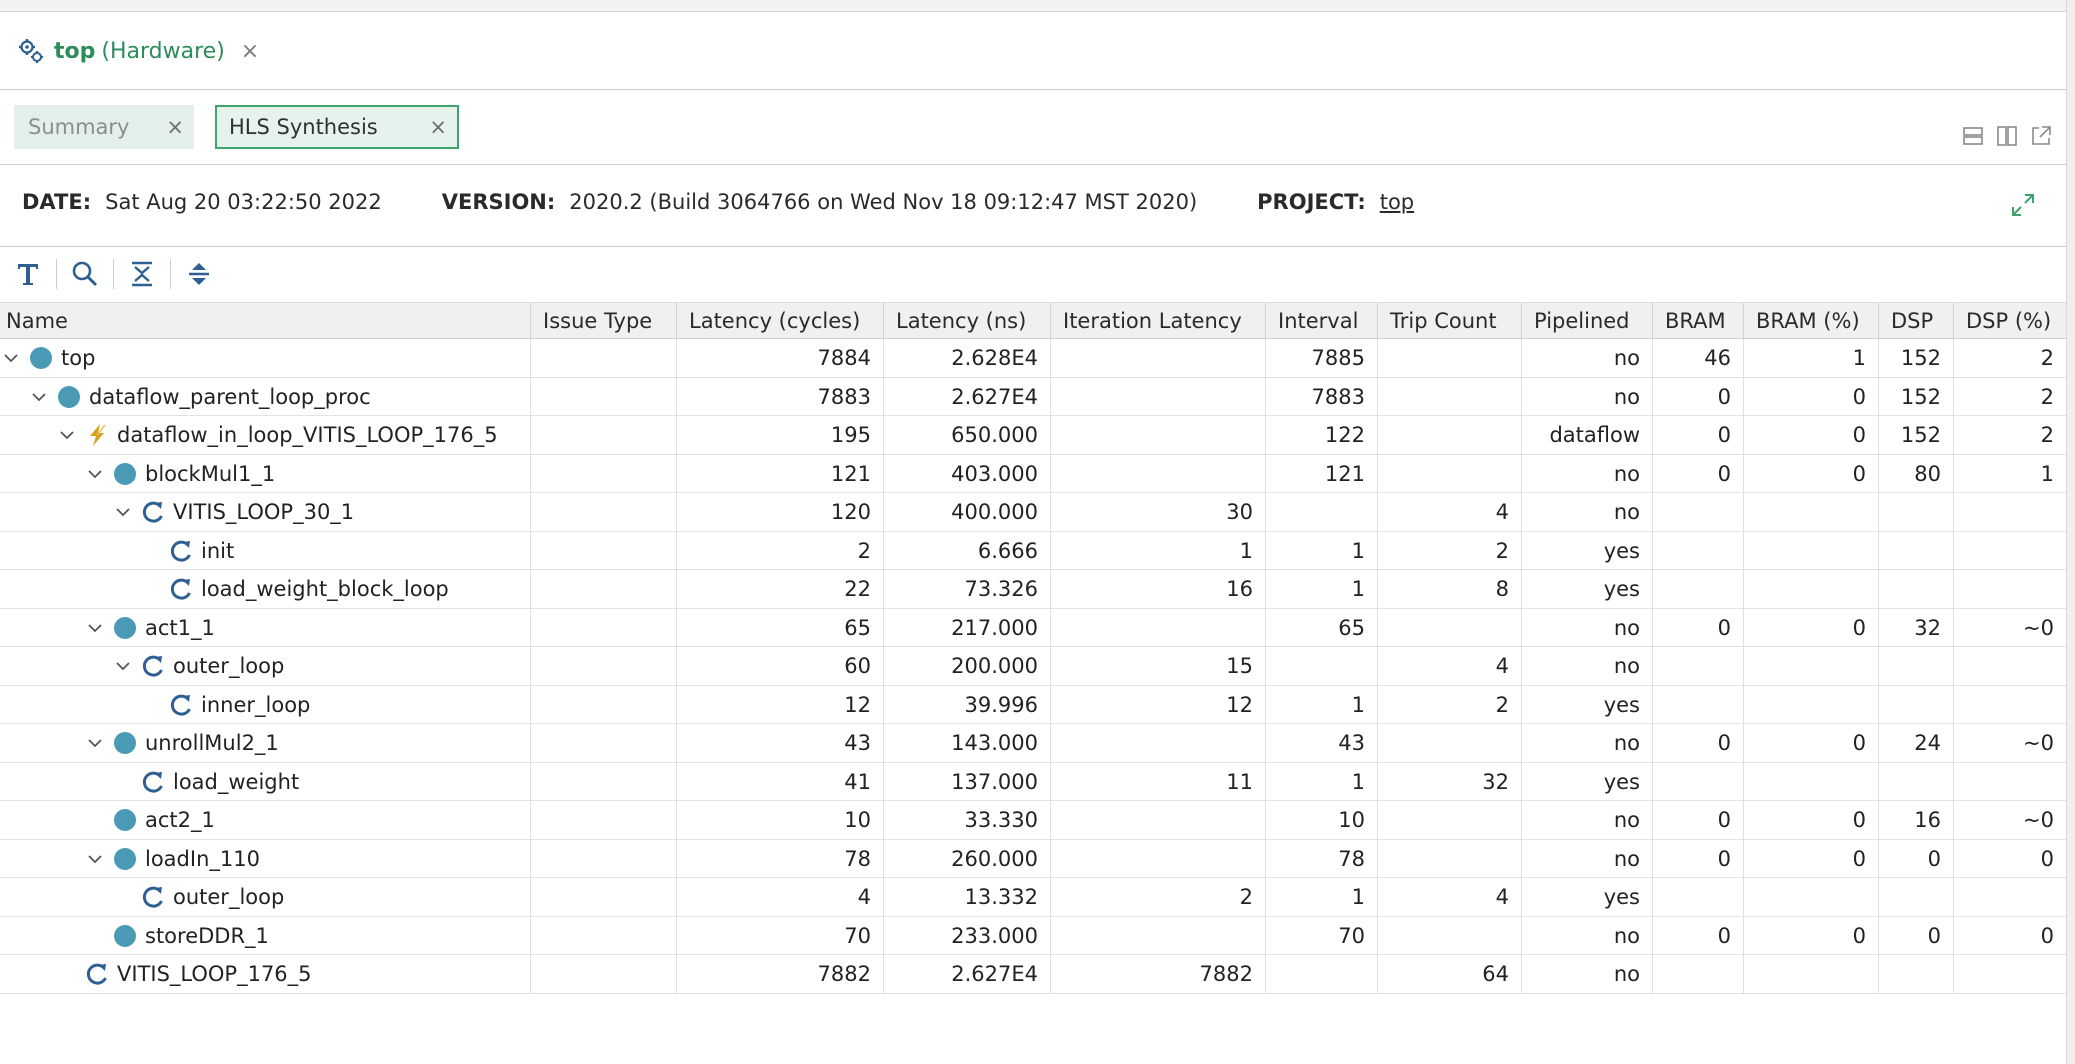 The image size is (2075, 1064). I want to click on column-header-latency-ns: Latency (ns), so click(966, 321).